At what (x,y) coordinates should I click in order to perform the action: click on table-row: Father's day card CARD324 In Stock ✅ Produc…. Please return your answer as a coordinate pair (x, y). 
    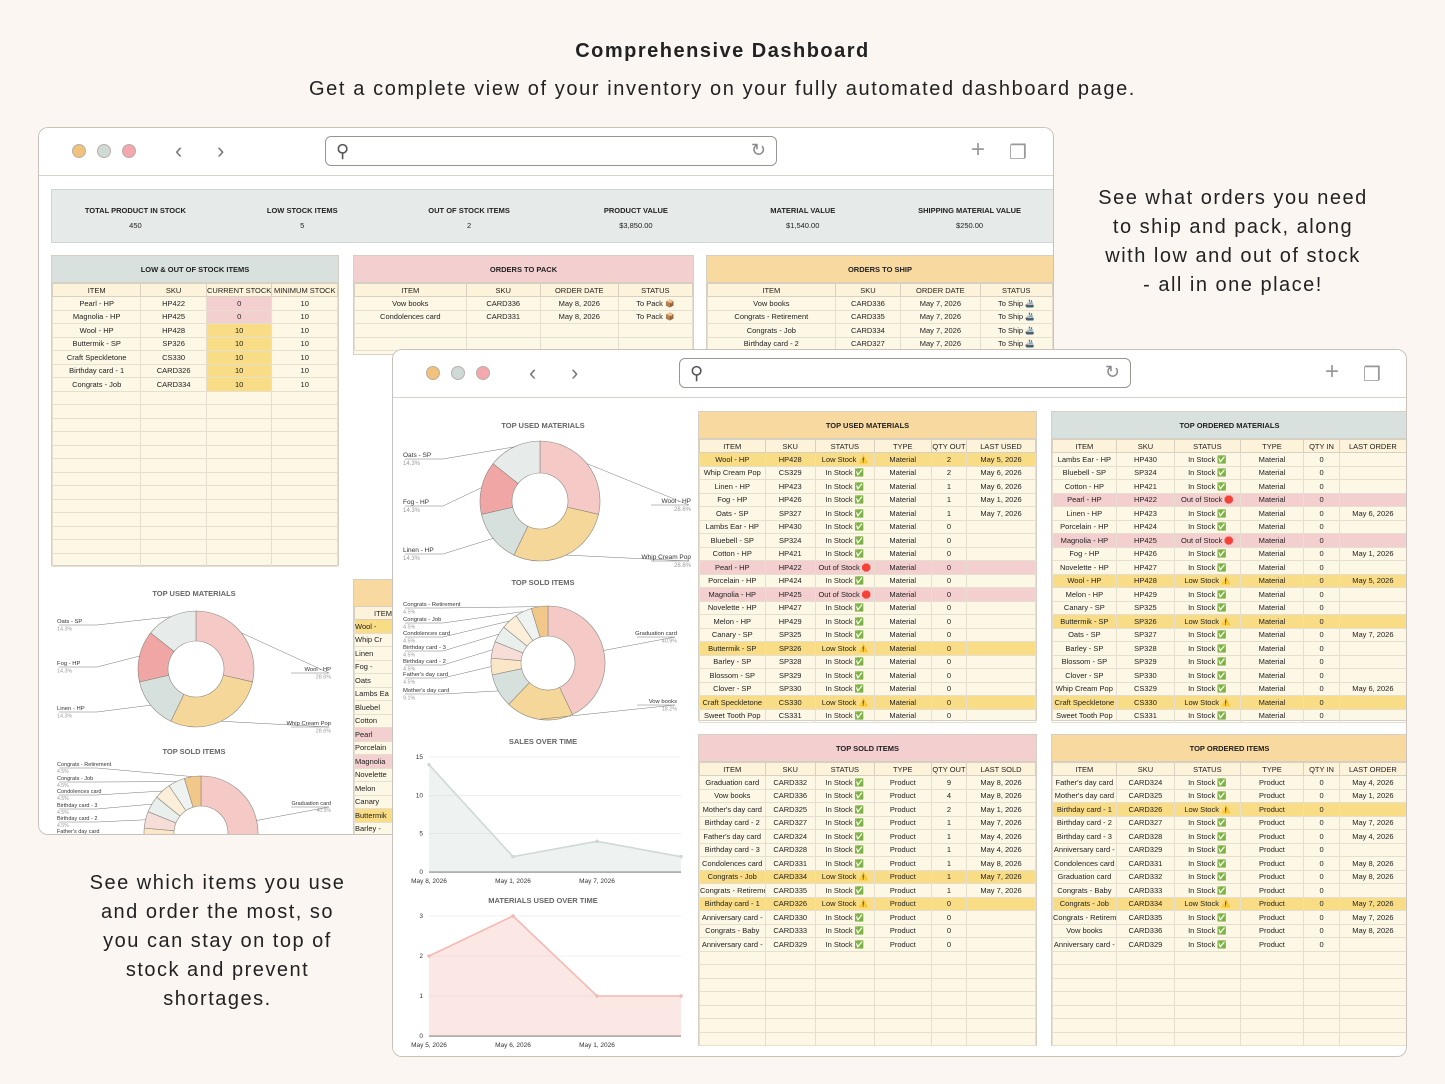
    Looking at the image, I should click on (867, 836).